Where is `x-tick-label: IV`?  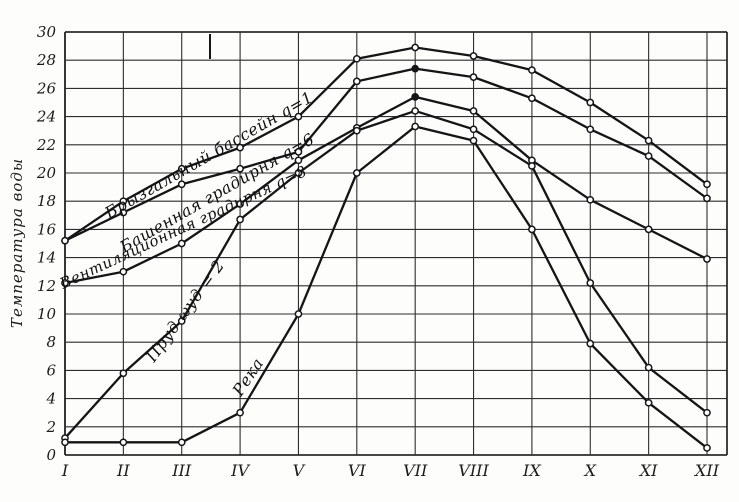
x-tick-label: IV is located at coordinates (240, 470).